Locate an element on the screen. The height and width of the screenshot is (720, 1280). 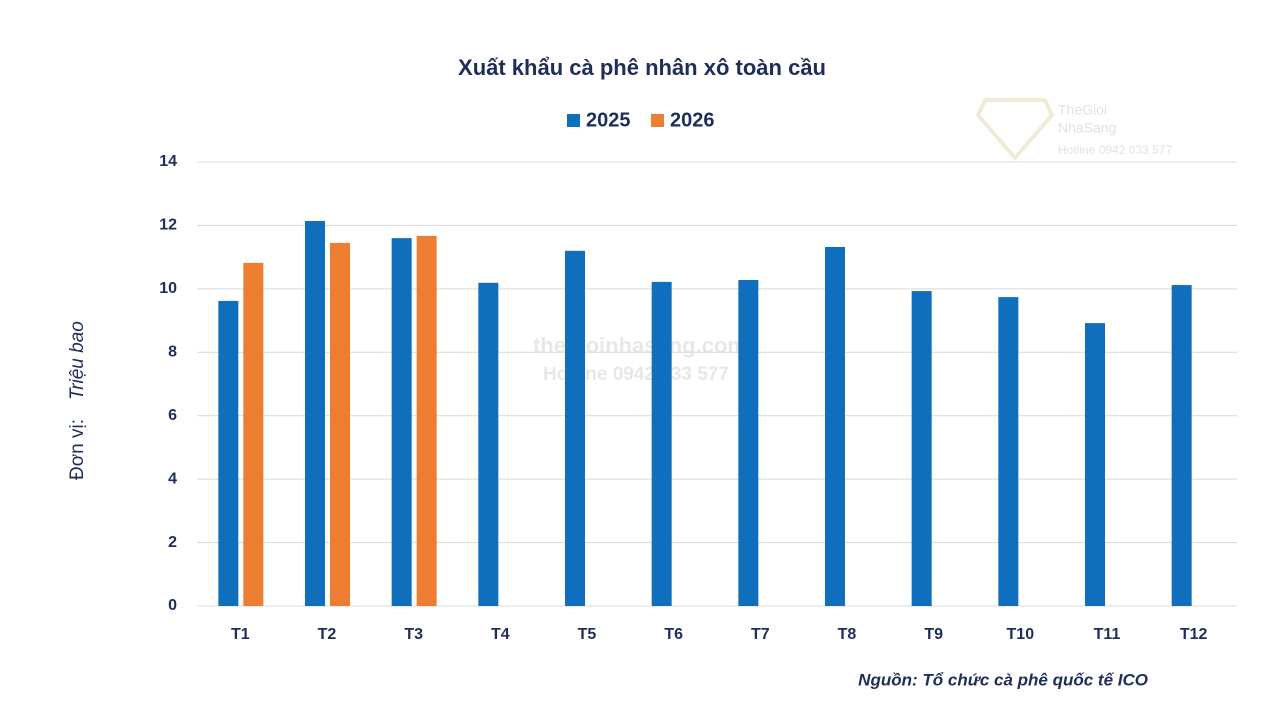
source-note: Nguồn: Tổ chức cà phê quốc tế ICO is located at coordinates (1003, 679).